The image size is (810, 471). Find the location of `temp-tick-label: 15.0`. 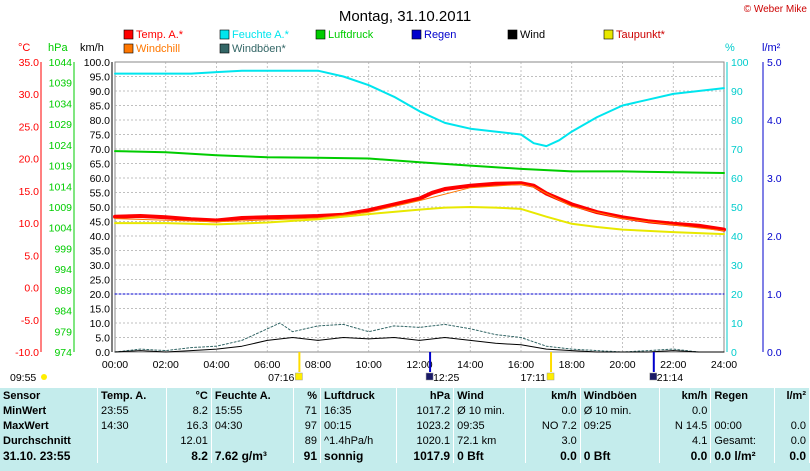

temp-tick-label: 15.0 is located at coordinates (29, 192).